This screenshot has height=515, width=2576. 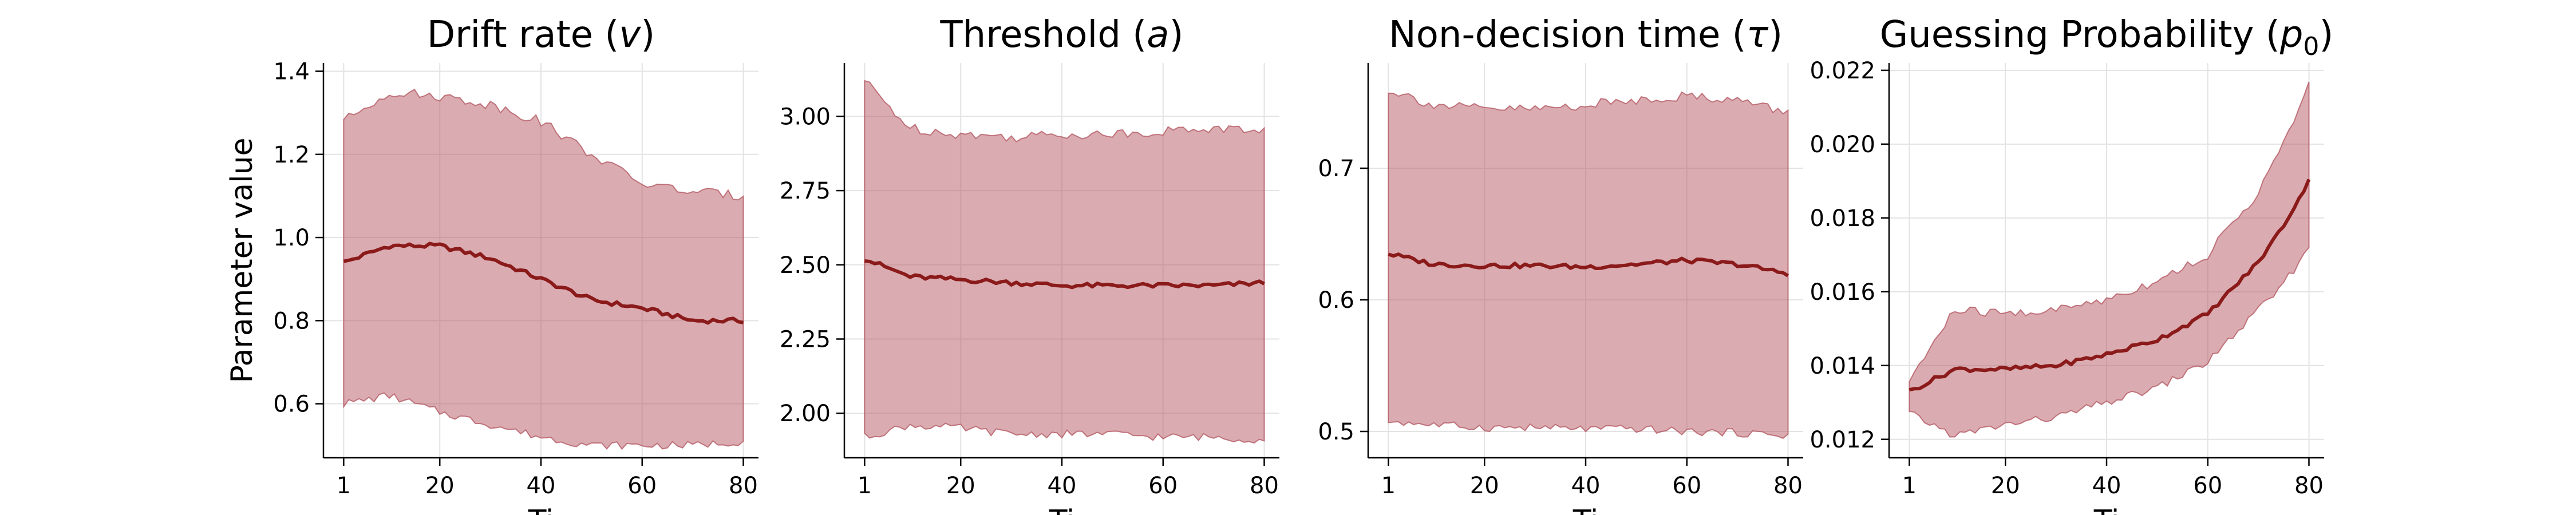 I want to click on y-tick-label: 0.014, so click(x=1842, y=366).